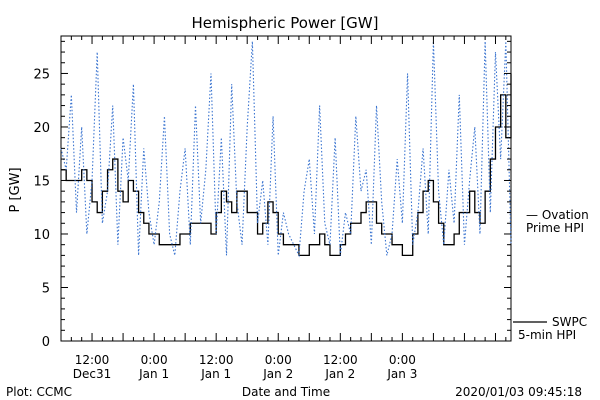 The image size is (600, 400). I want to click on x-tick-label-date: Dec31, so click(92, 374).